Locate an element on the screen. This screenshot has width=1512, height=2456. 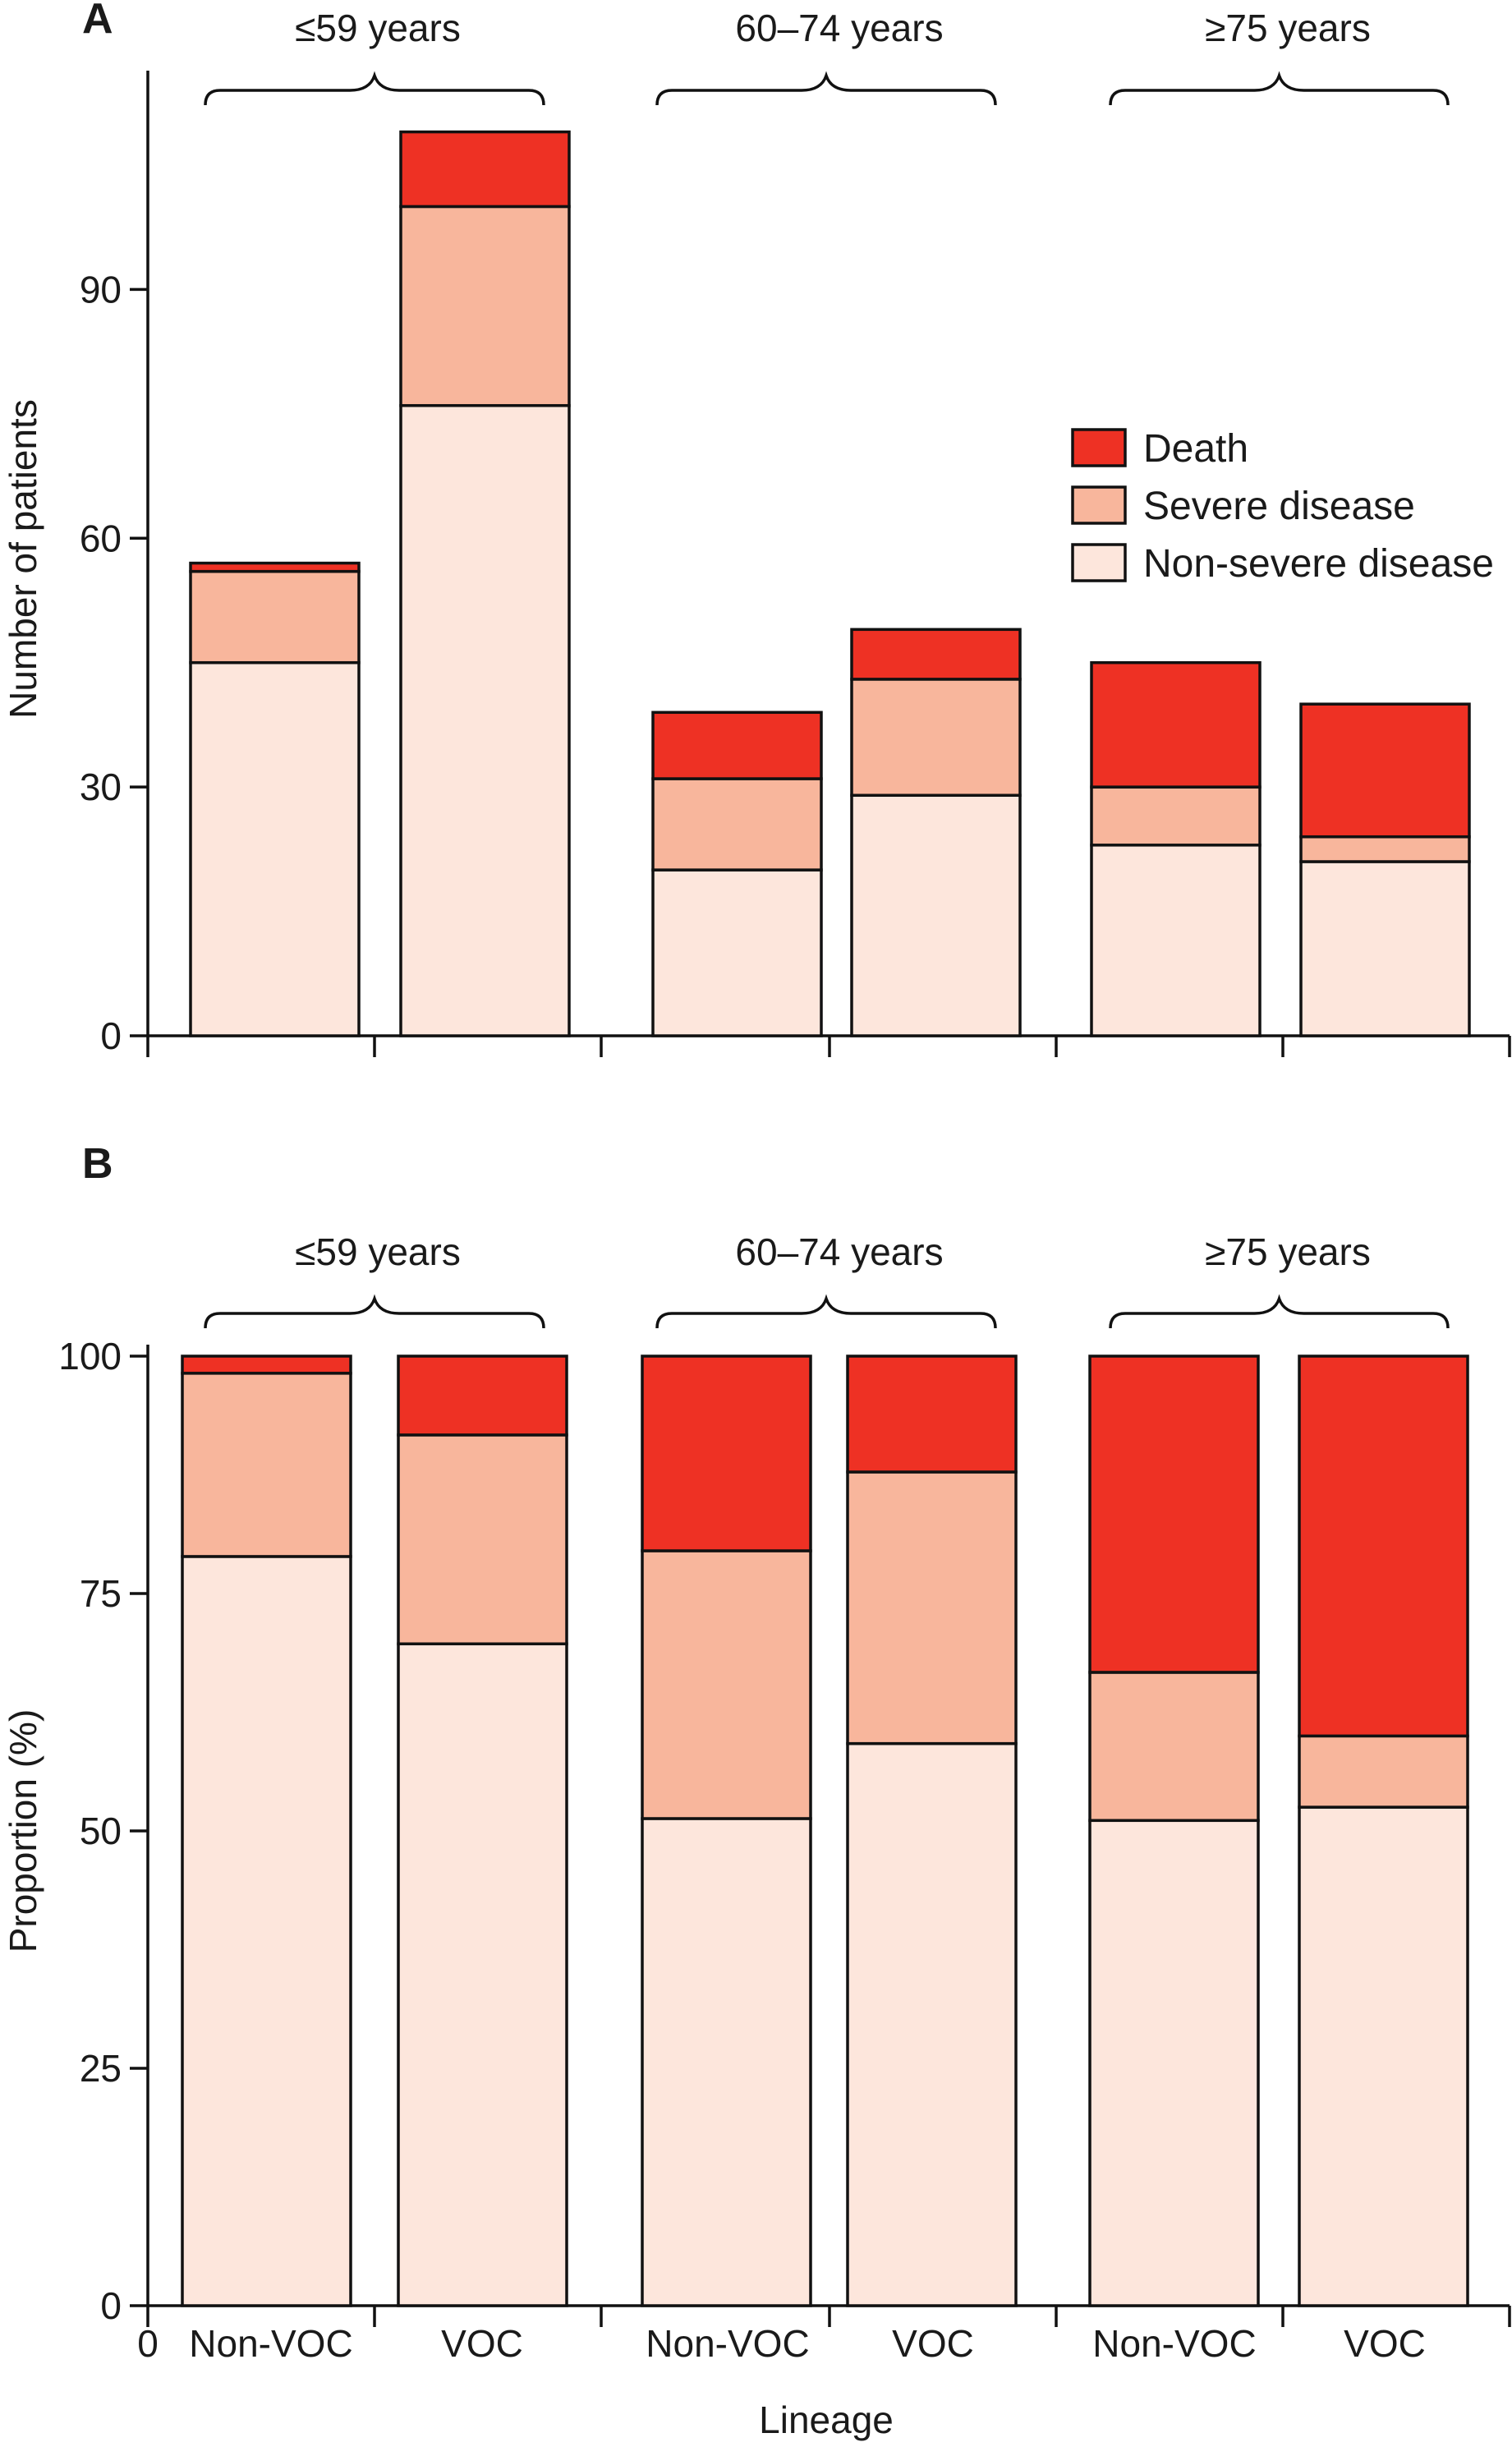
panel-label: A is located at coordinates (97, 21).